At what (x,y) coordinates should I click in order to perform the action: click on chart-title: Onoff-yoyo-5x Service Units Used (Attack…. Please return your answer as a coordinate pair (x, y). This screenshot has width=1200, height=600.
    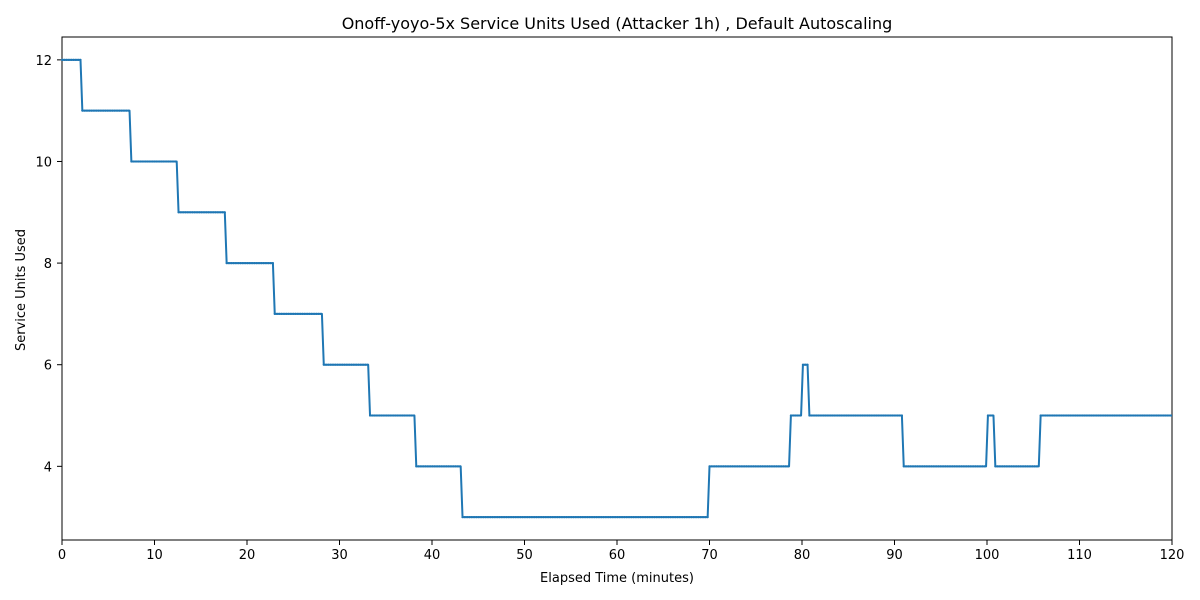
    Looking at the image, I should click on (617, 23).